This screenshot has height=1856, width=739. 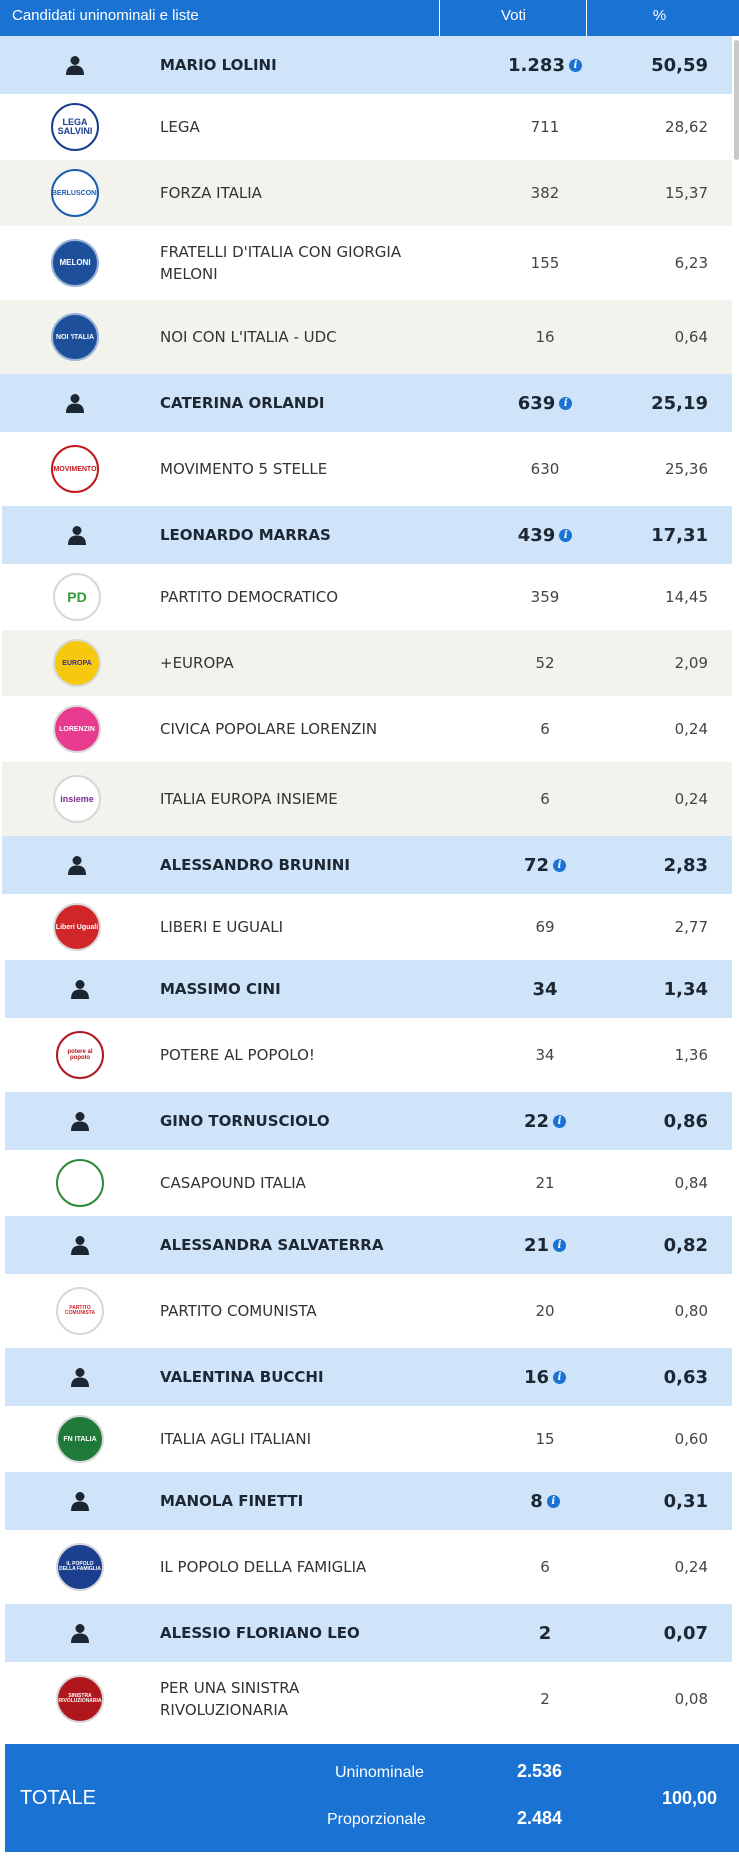 What do you see at coordinates (536, 1377) in the screenshot?
I see `votes-value: 16` at bounding box center [536, 1377].